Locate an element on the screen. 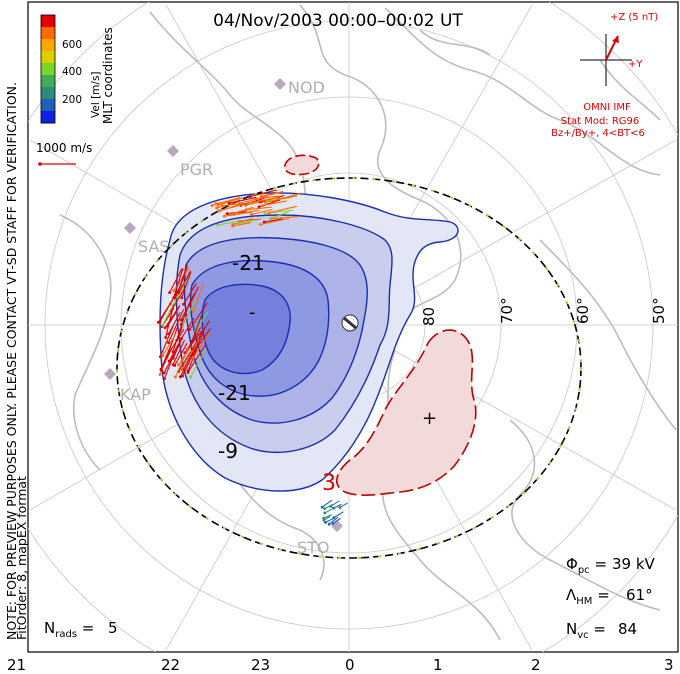 Image resolution: width=680 pixels, height=674 pixels. station-label-kap: KAP is located at coordinates (135, 394).